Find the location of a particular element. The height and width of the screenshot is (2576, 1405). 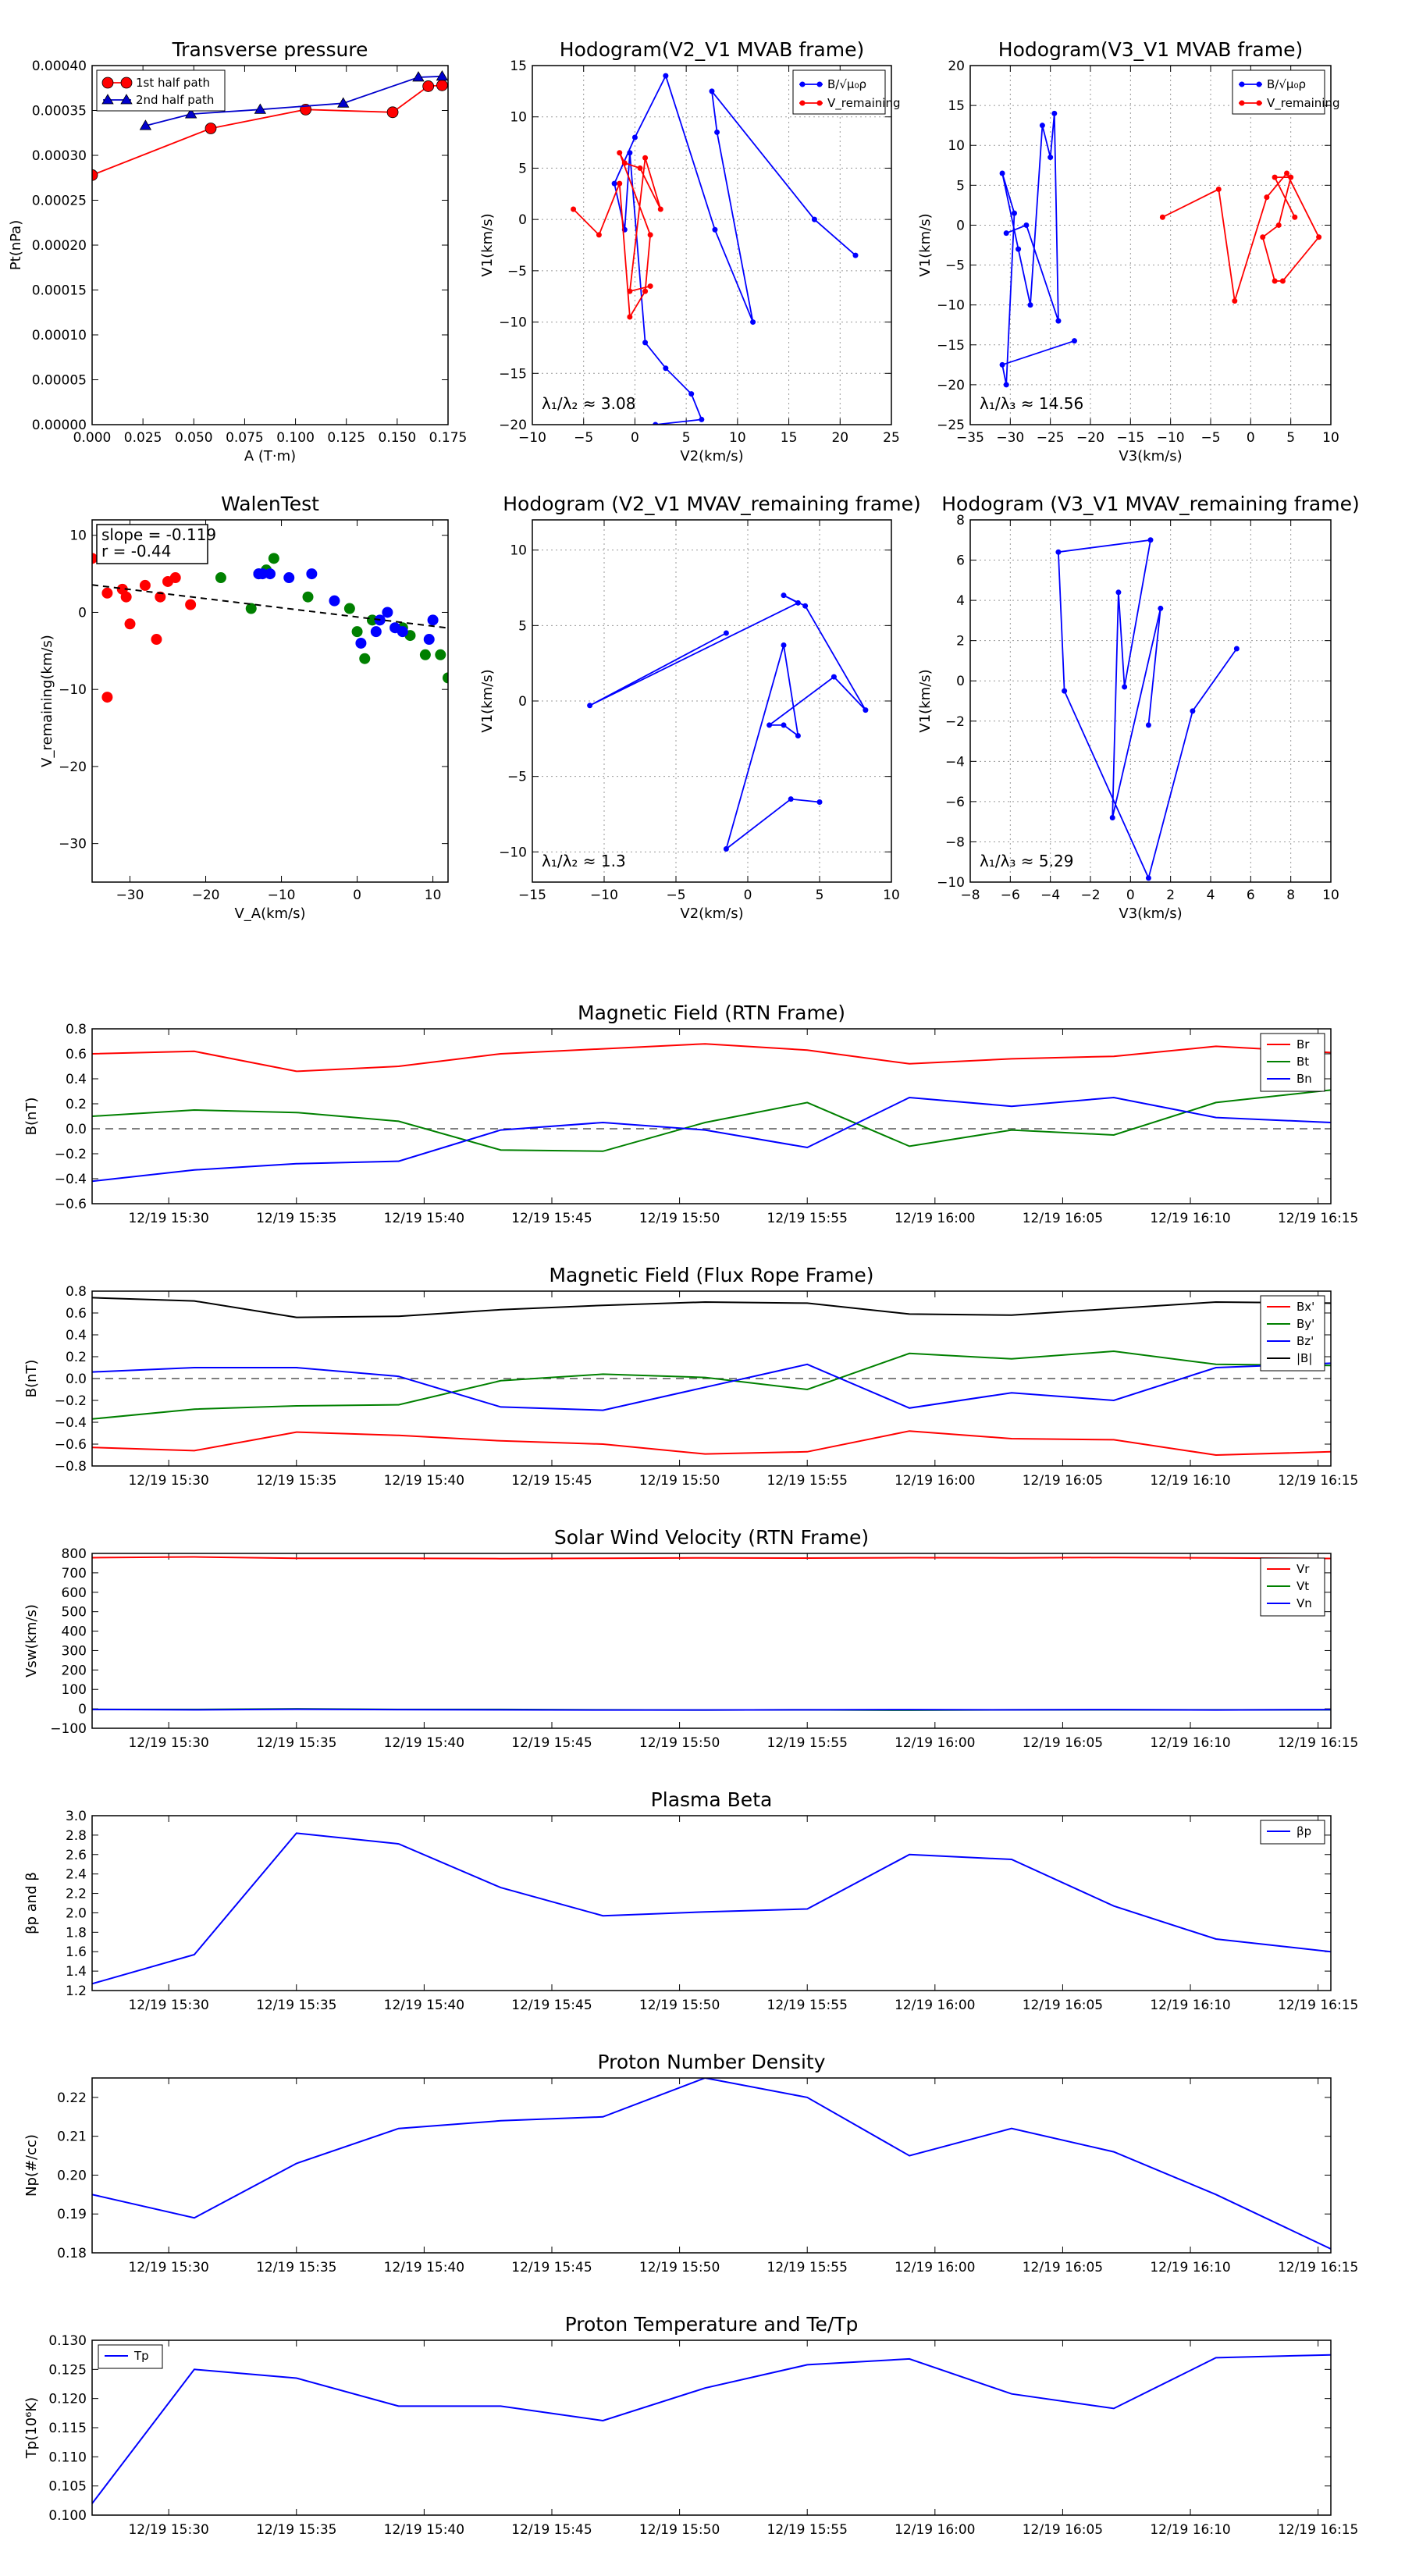

y-tick-label: 0.00030 is located at coordinates (60, 156).